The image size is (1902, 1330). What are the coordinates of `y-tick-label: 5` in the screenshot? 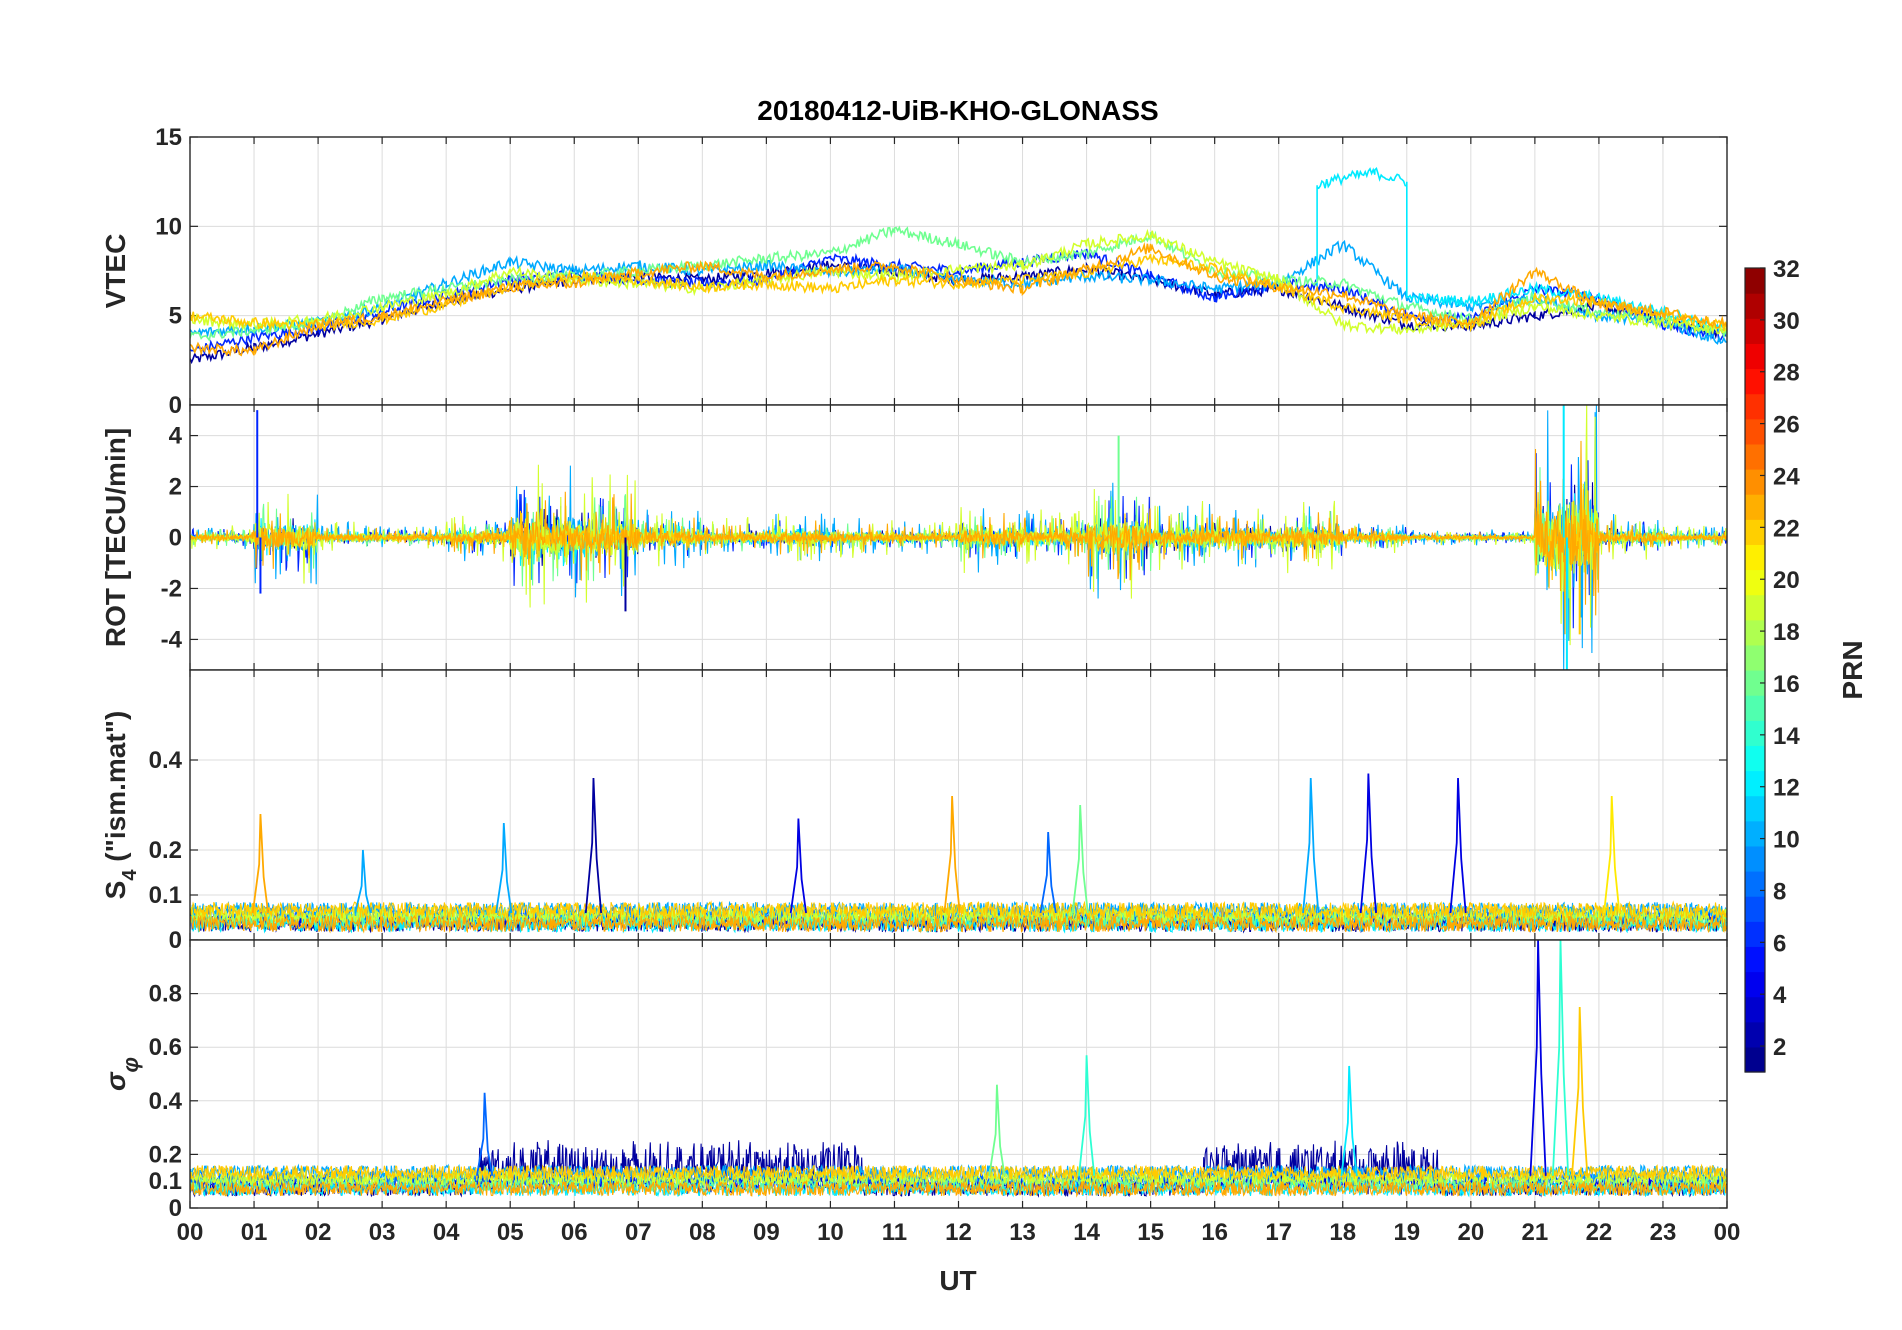 It's located at (175, 316).